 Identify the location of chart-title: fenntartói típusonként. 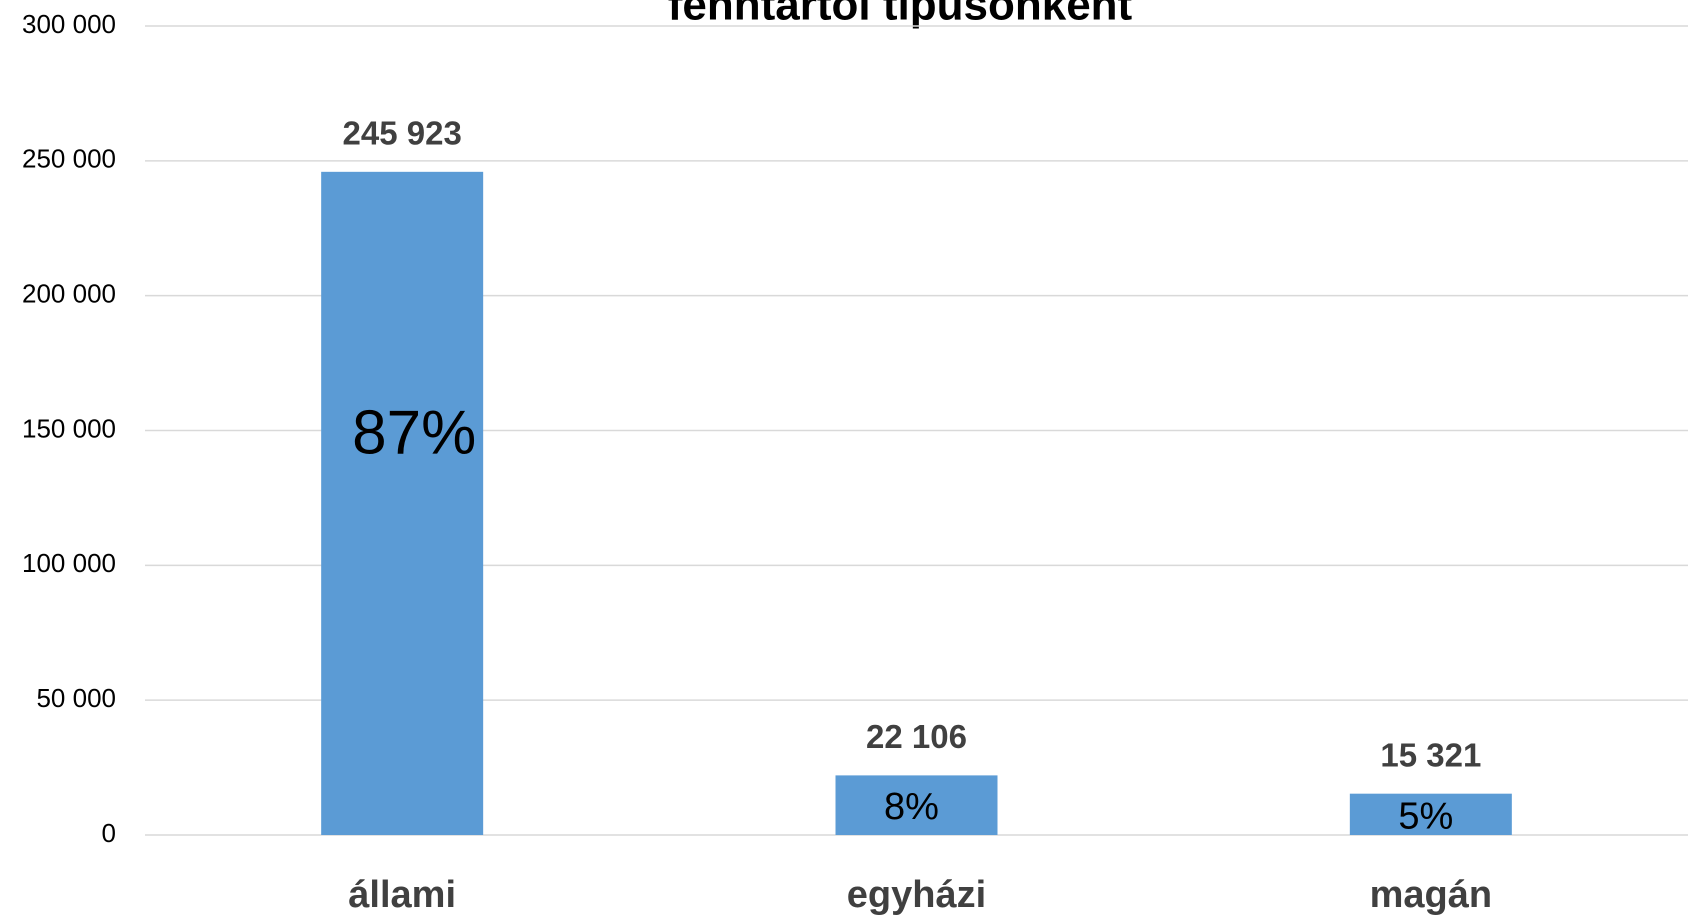
(900, 15).